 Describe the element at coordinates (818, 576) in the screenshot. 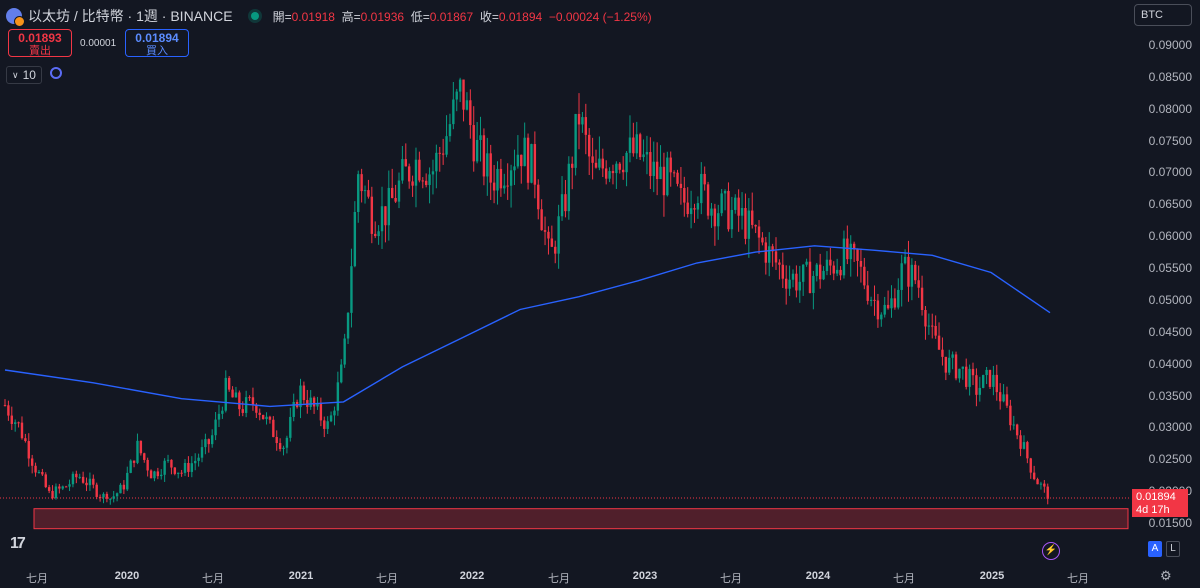

I see `x-axis-label: 2024` at that location.